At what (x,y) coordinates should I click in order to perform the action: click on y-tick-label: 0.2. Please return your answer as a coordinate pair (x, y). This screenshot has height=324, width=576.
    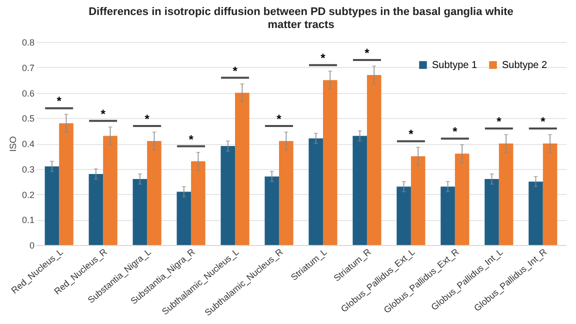
    Looking at the image, I should click on (28, 195).